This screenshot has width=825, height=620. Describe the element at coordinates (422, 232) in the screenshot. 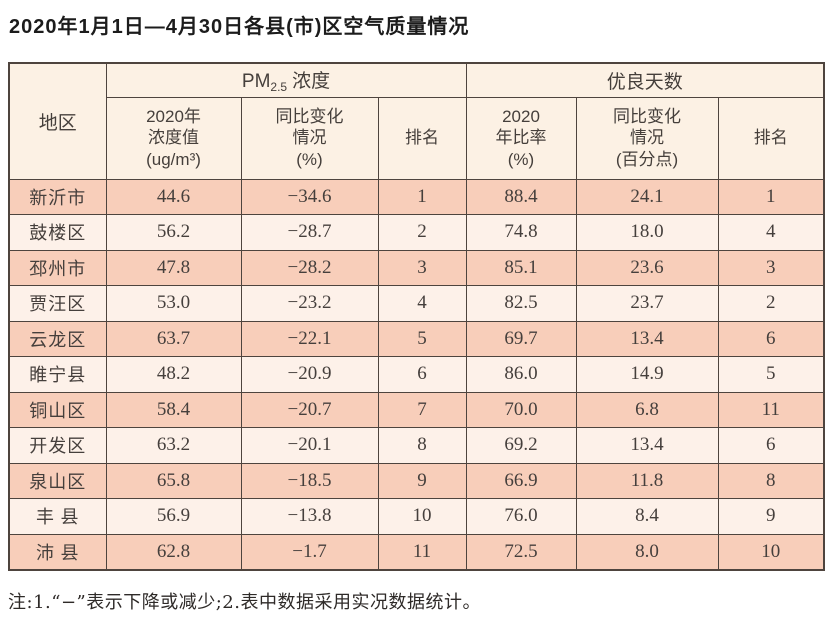

I see `pm-rank-cell: 2` at that location.